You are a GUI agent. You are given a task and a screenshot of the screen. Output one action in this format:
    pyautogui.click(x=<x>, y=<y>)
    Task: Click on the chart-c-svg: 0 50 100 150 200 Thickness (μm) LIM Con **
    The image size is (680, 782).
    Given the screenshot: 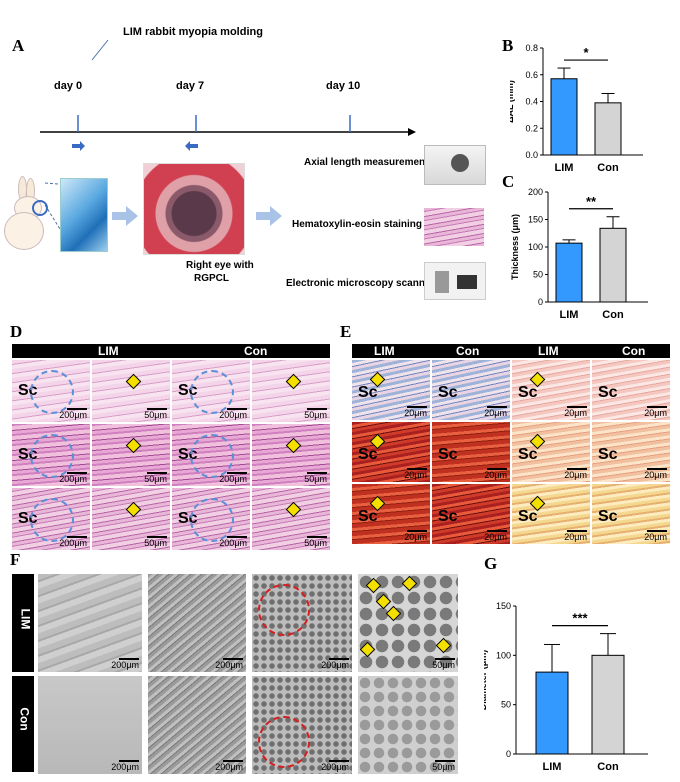 What is the action you would take?
    pyautogui.click(x=579, y=254)
    